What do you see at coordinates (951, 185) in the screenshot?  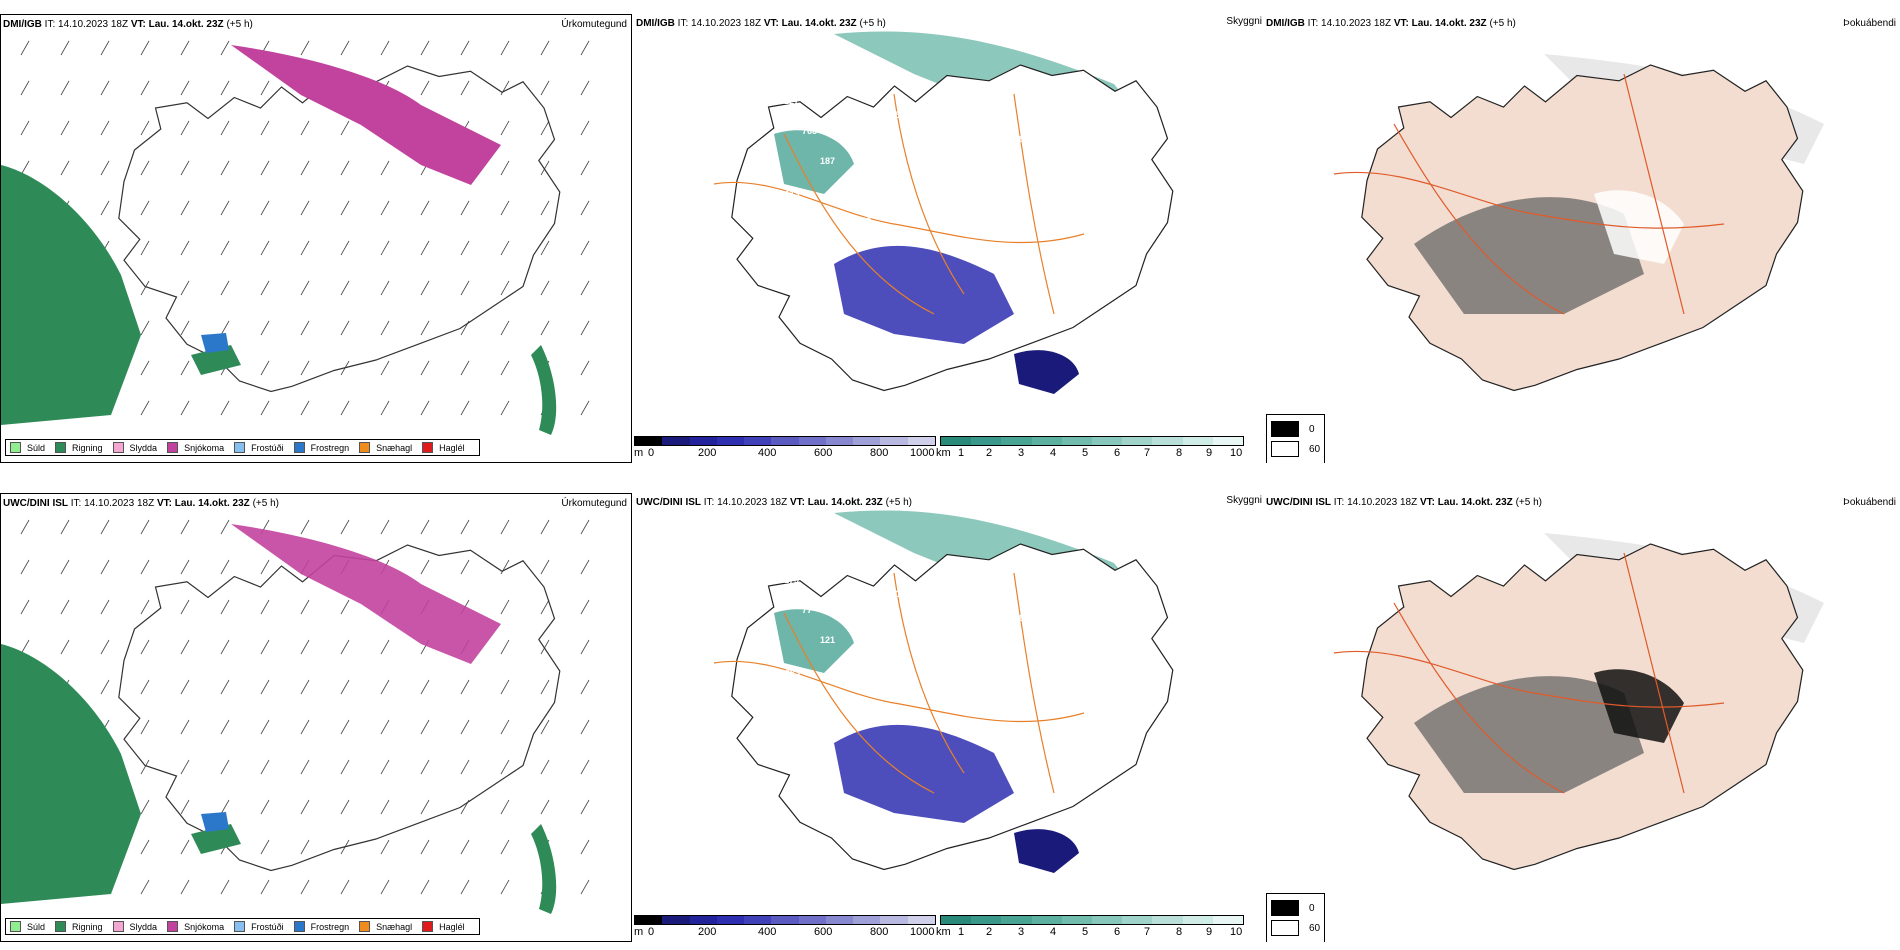 I see `visibility-value-label: 274` at bounding box center [951, 185].